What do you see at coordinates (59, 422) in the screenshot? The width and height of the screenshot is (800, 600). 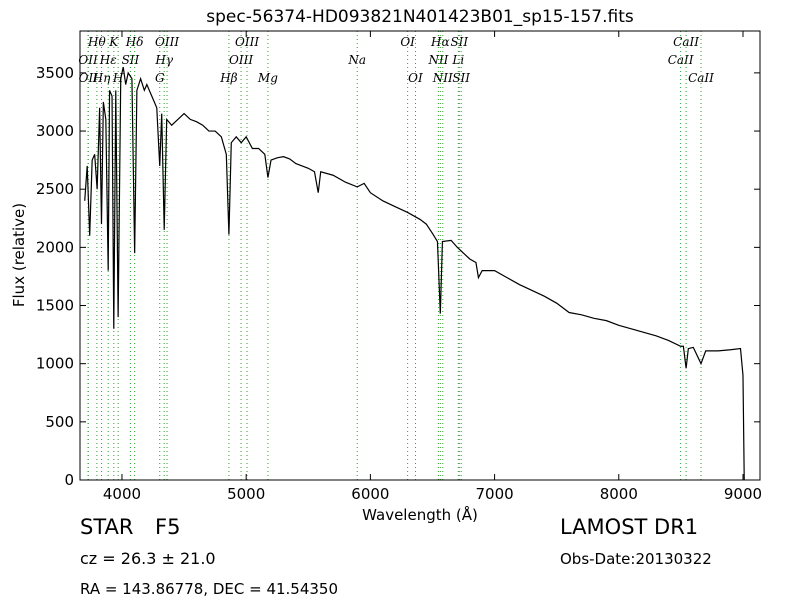 I see `y-tick-label: 500` at bounding box center [59, 422].